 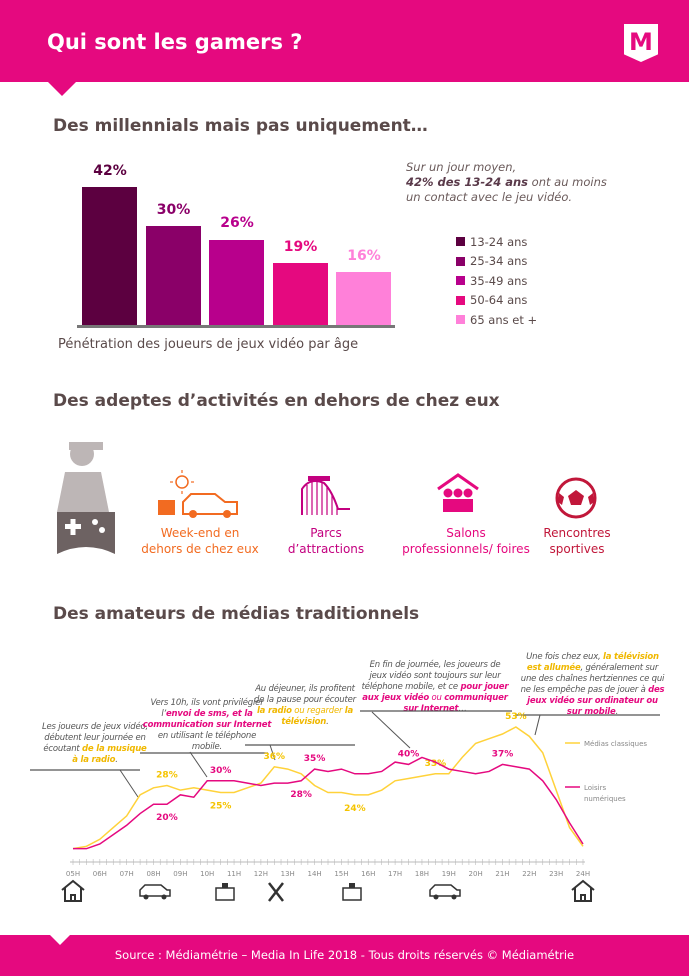 What do you see at coordinates (276, 892) in the screenshot?
I see `fork-knife-icon` at bounding box center [276, 892].